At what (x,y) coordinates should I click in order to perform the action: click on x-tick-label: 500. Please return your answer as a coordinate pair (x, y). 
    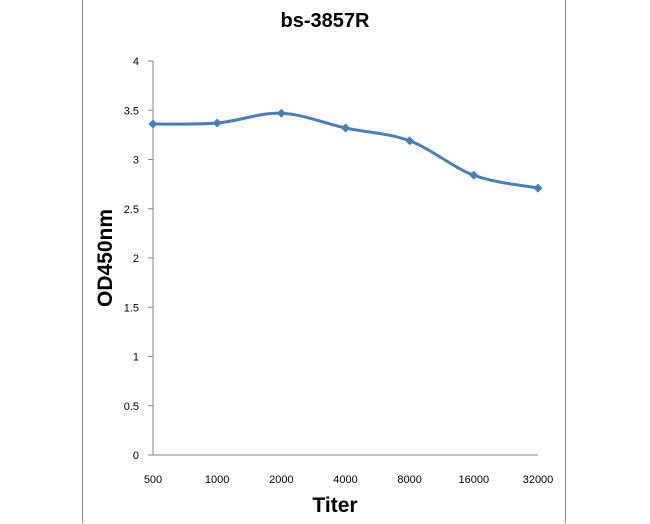
    Looking at the image, I should click on (153, 480).